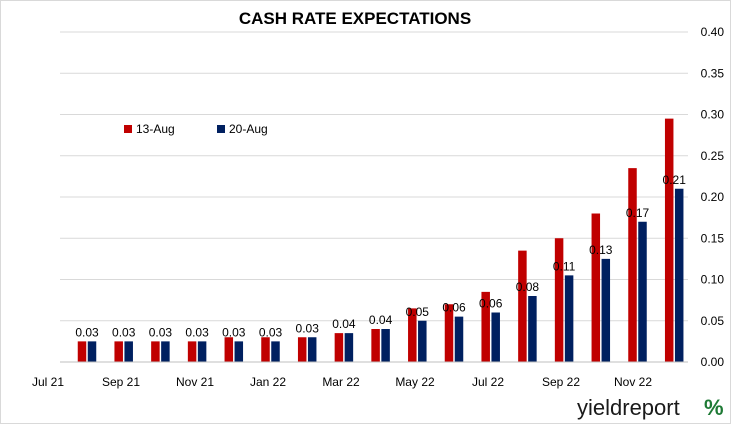 This screenshot has width=731, height=424. Describe the element at coordinates (601, 250) in the screenshot. I see `data-label: 0.13` at that location.